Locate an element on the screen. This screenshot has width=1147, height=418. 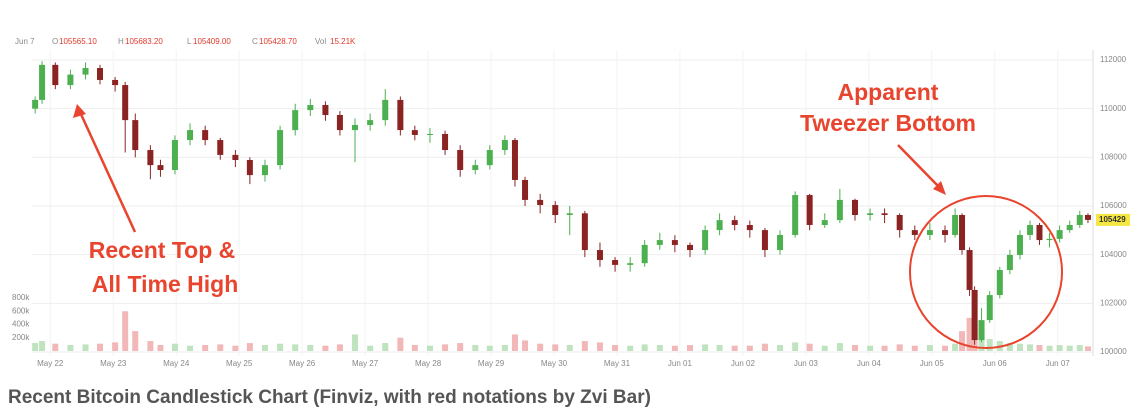
volume-tick-label: 600k is located at coordinates (21, 310).